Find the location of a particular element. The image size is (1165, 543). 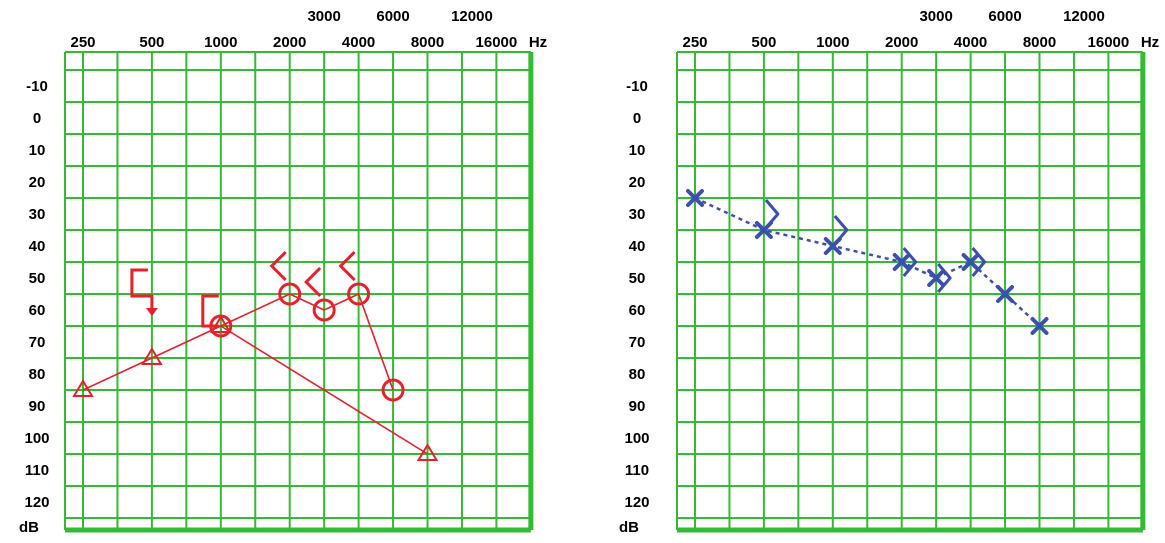

series-bracket-arrow-down is located at coordinates (144, 292).